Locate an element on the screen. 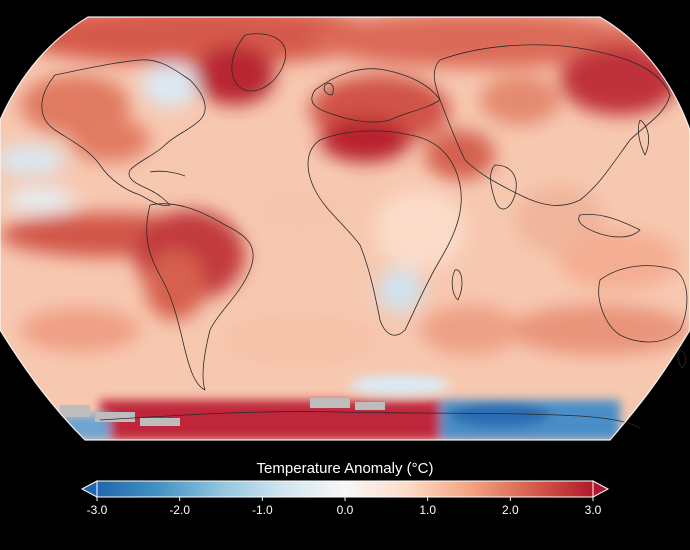 The width and height of the screenshot is (690, 550). asia-outline is located at coordinates (552, 125).